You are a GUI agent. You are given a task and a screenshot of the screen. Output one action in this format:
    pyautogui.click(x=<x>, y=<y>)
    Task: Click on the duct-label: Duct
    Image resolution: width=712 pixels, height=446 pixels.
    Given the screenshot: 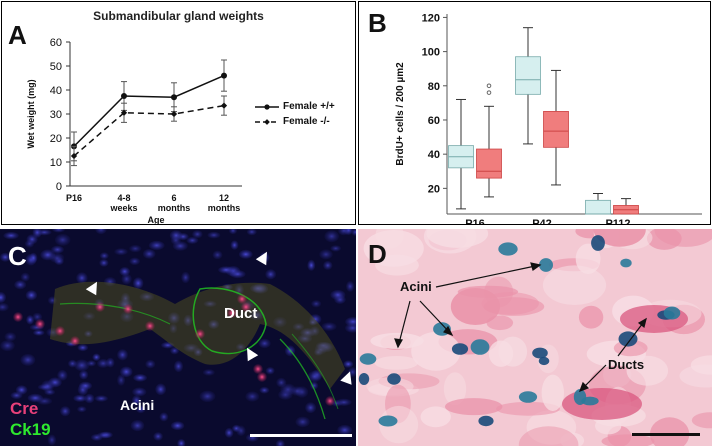 What is the action you would take?
    pyautogui.click(x=241, y=313)
    